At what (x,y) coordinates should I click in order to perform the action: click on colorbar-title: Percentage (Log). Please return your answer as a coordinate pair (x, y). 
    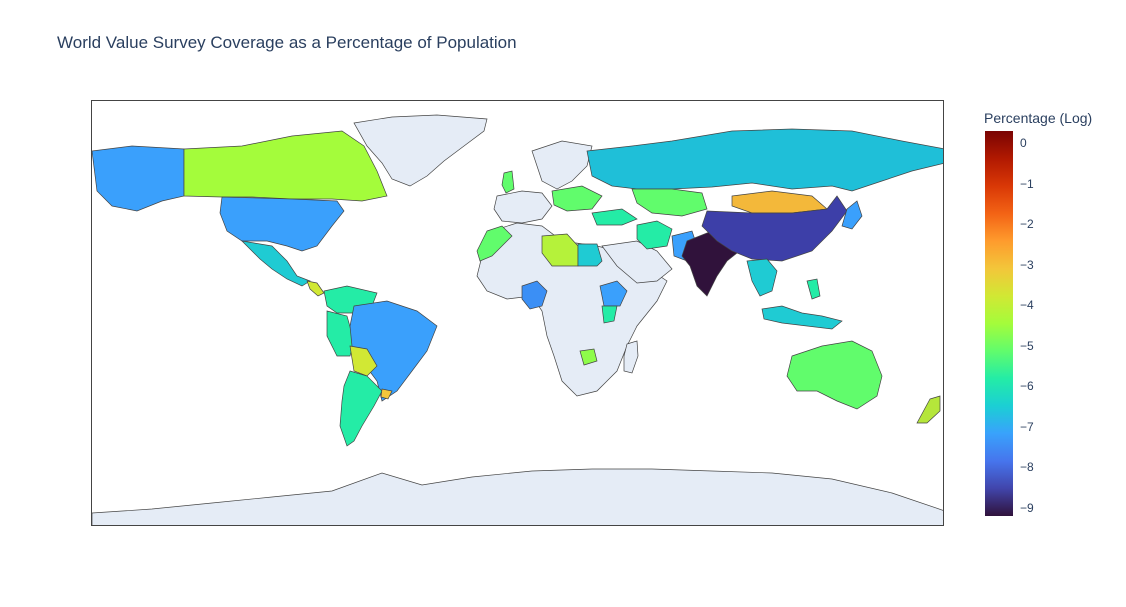
    Looking at the image, I should click on (1038, 118).